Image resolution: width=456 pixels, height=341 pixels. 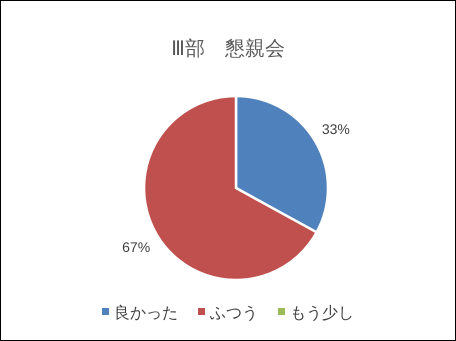 I want to click on chart-title: Ⅲ部 懇親会, so click(x=228, y=49).